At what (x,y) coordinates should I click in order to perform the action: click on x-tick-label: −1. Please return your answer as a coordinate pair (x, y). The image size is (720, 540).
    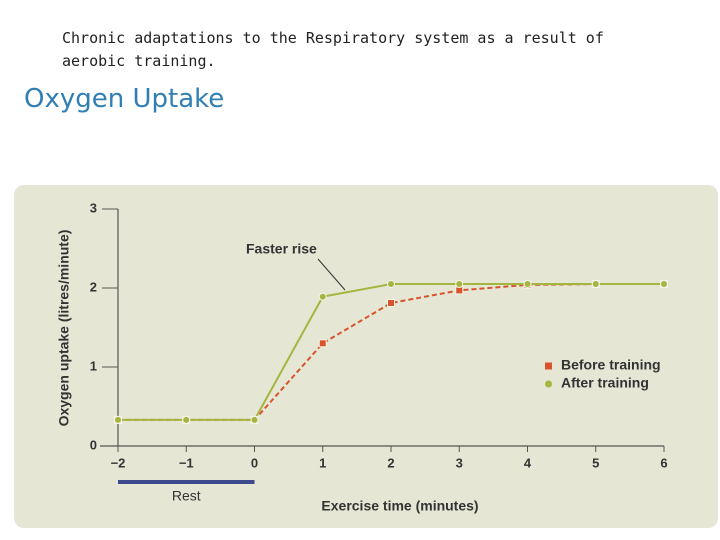
    Looking at the image, I should click on (186, 462).